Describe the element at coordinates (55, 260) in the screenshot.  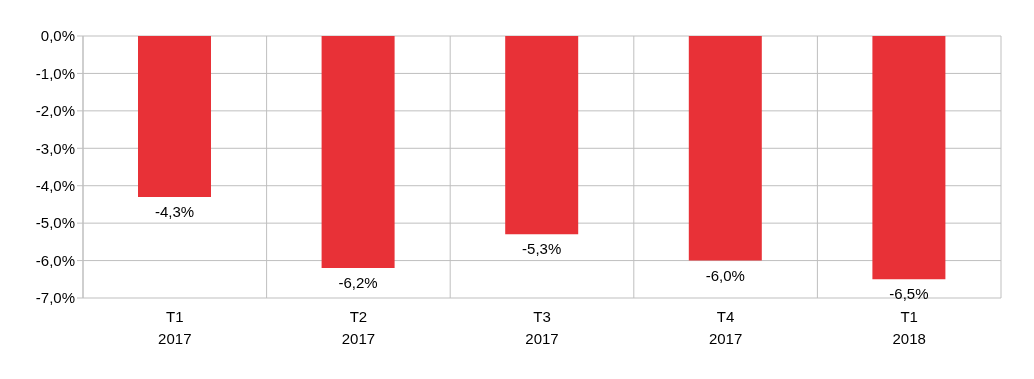
I see `y-tick-label: -6,0%` at that location.